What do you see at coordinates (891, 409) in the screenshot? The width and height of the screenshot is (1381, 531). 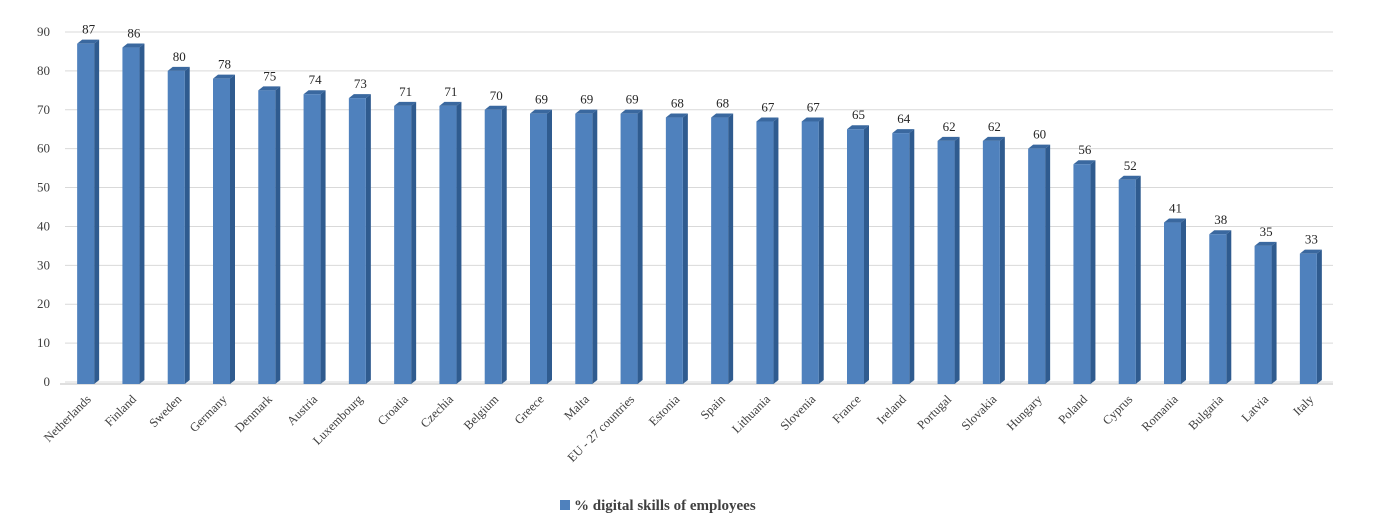 I see `x-tick-label: Ireland` at bounding box center [891, 409].